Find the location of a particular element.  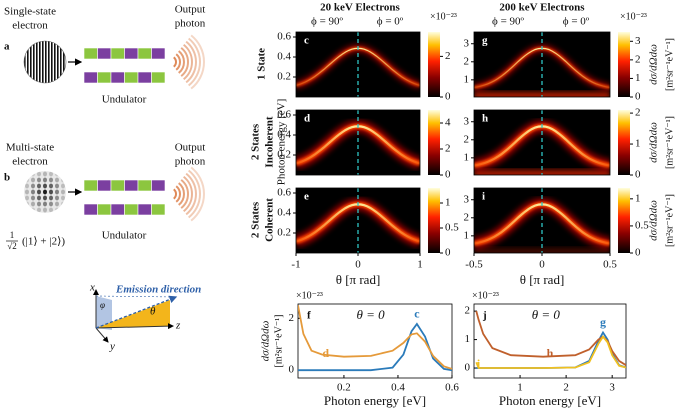

coordinate-diagram is located at coordinates (135, 316).